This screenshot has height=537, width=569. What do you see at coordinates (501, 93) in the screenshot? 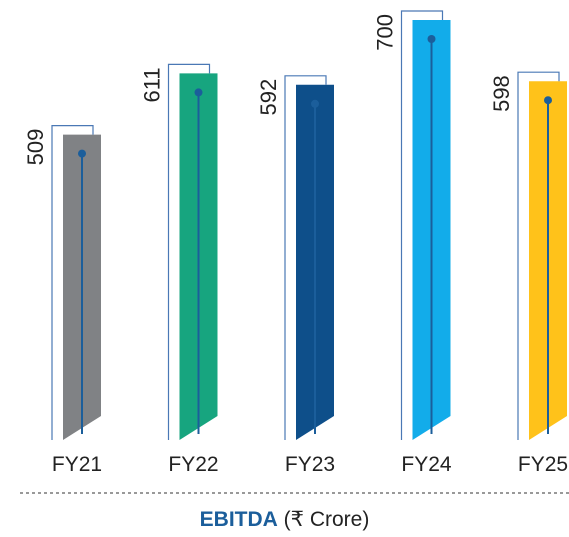
I see `data-label-fy25: 598` at bounding box center [501, 93].